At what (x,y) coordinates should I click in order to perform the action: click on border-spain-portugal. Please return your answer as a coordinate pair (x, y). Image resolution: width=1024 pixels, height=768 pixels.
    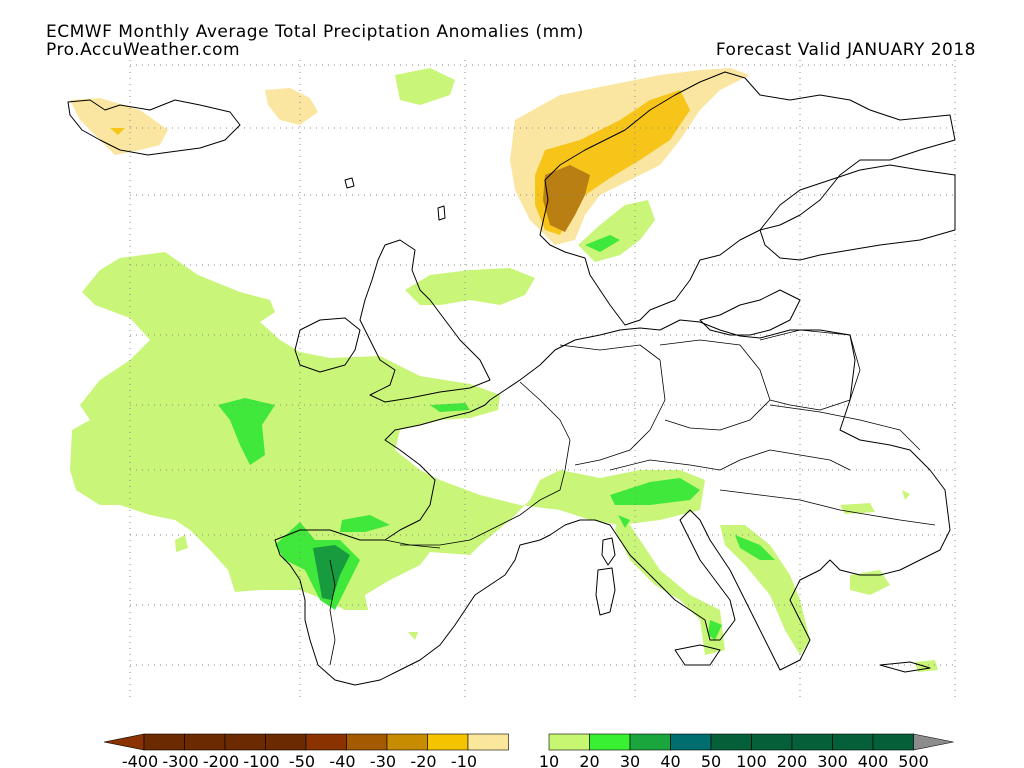
    Looking at the image, I should click on (332, 612).